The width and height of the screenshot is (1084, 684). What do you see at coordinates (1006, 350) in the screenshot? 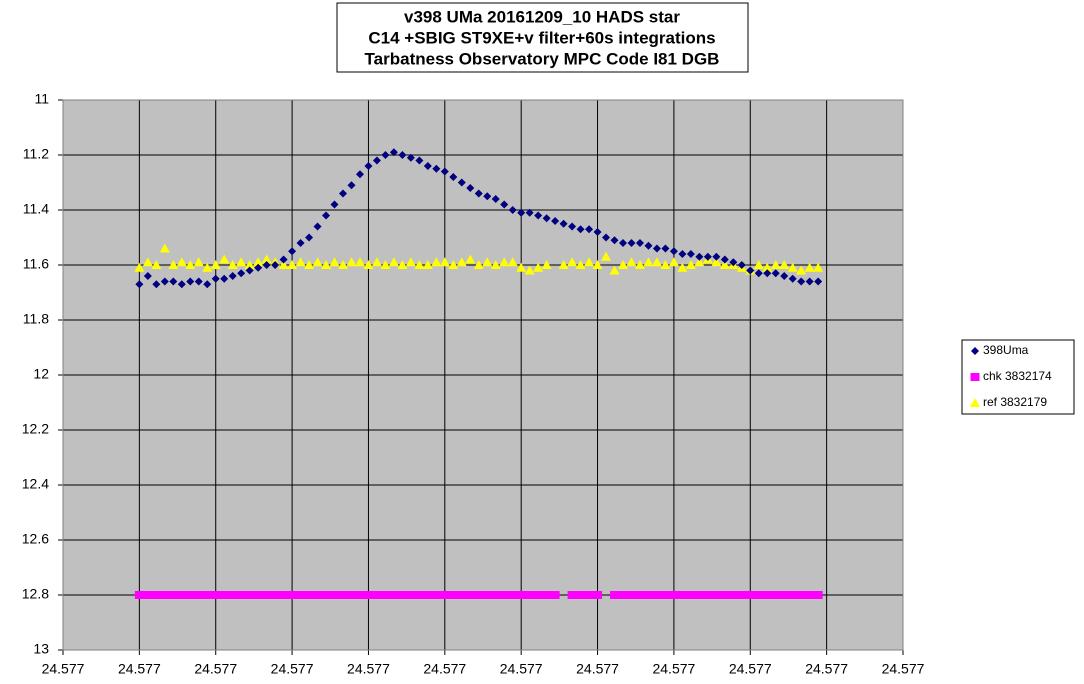
I see `legend-label: 398Uma` at bounding box center [1006, 350].